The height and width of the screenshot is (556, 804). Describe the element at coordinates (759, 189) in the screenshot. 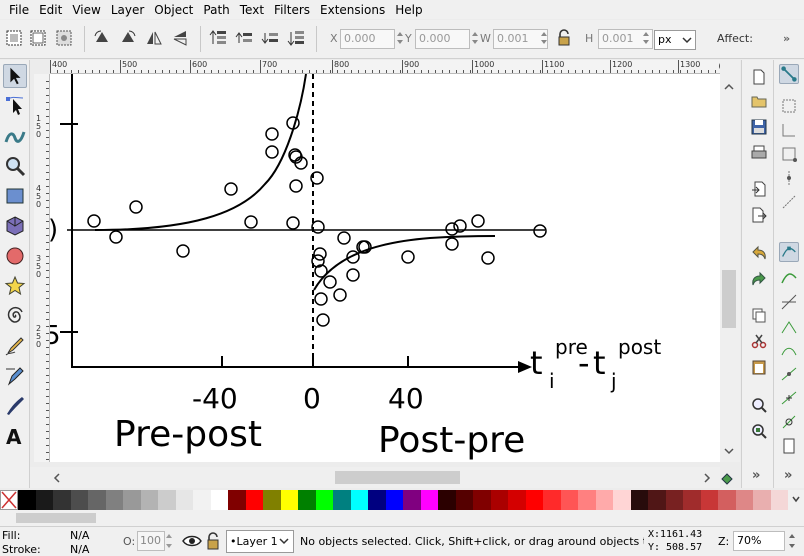

I see `import-icon` at that location.